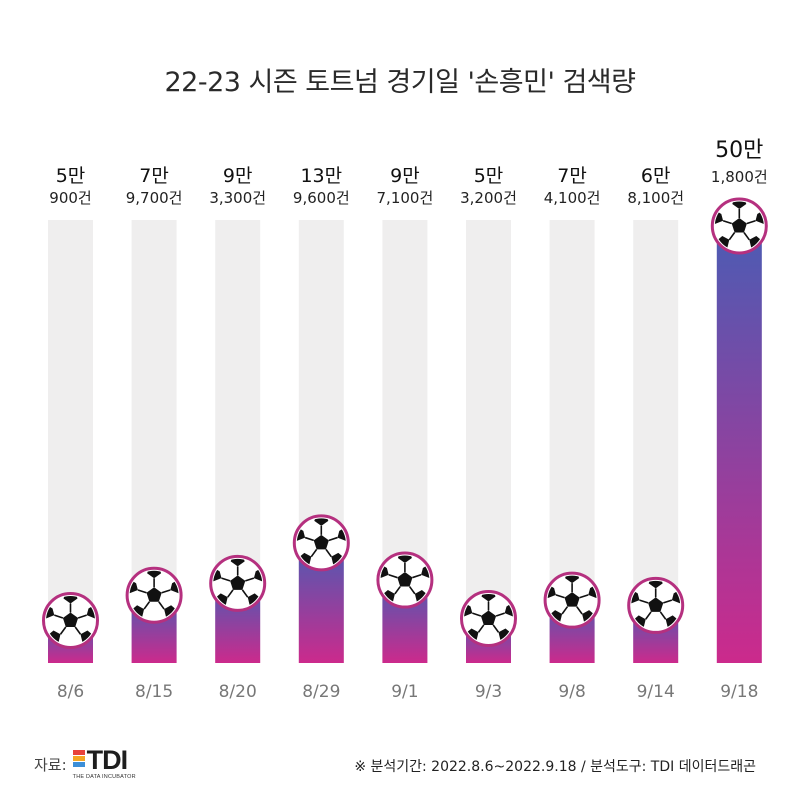 This screenshot has width=800, height=800. I want to click on logo-bar-red, so click(78, 752).